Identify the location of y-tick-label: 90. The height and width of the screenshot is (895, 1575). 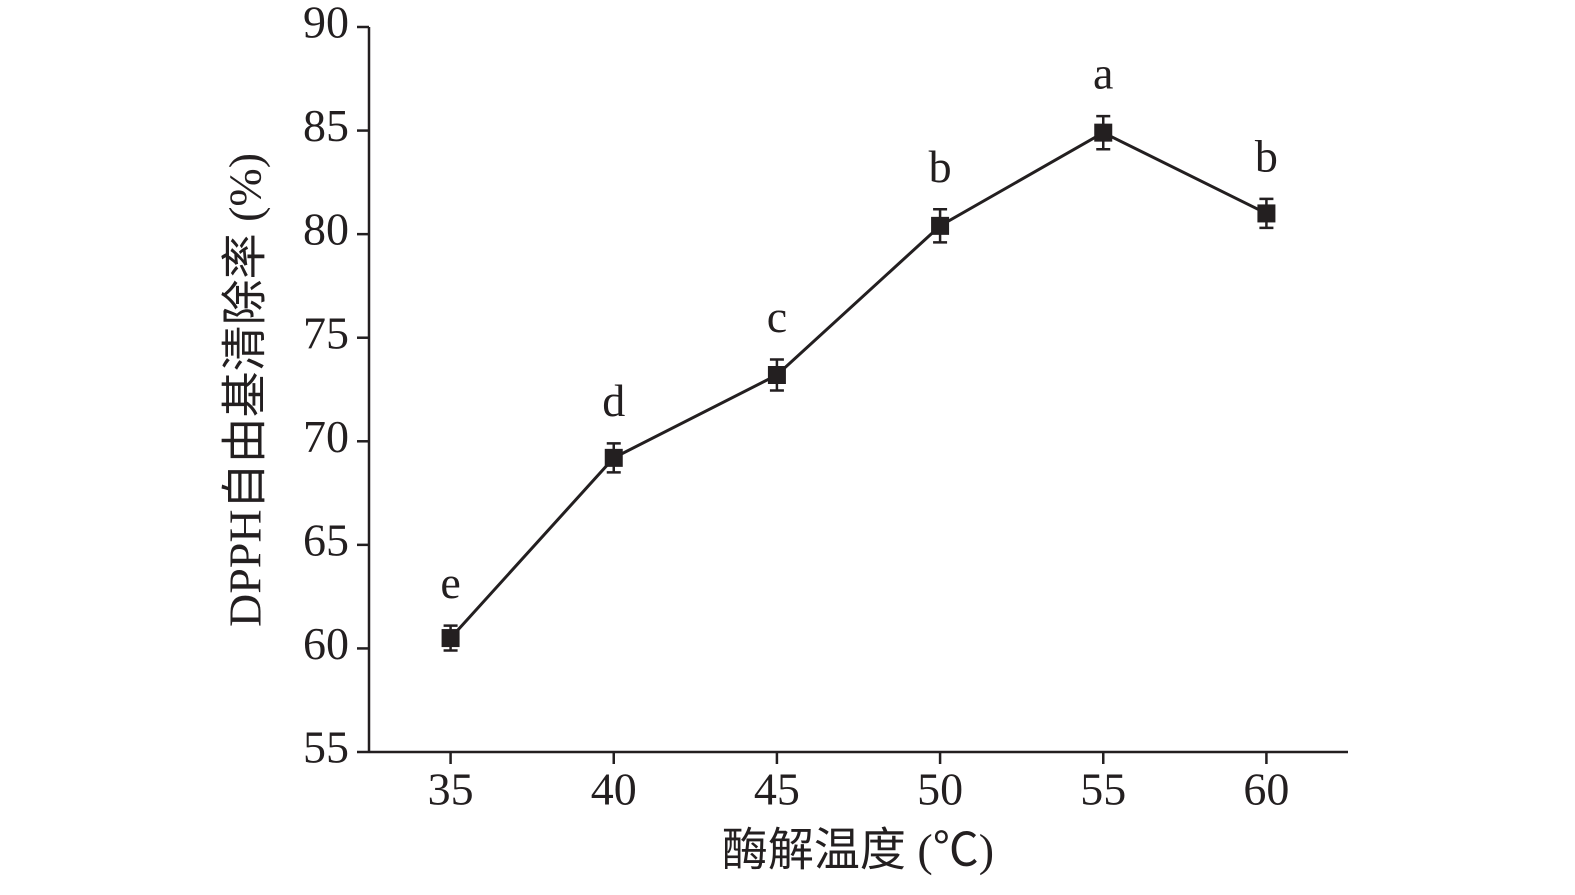
(326, 24).